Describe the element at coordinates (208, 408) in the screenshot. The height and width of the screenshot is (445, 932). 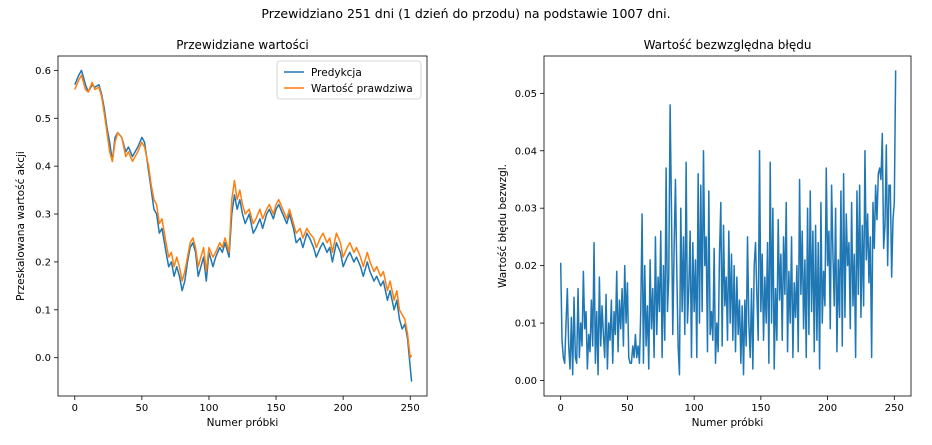
I see `x-tick-label-left: 100` at that location.